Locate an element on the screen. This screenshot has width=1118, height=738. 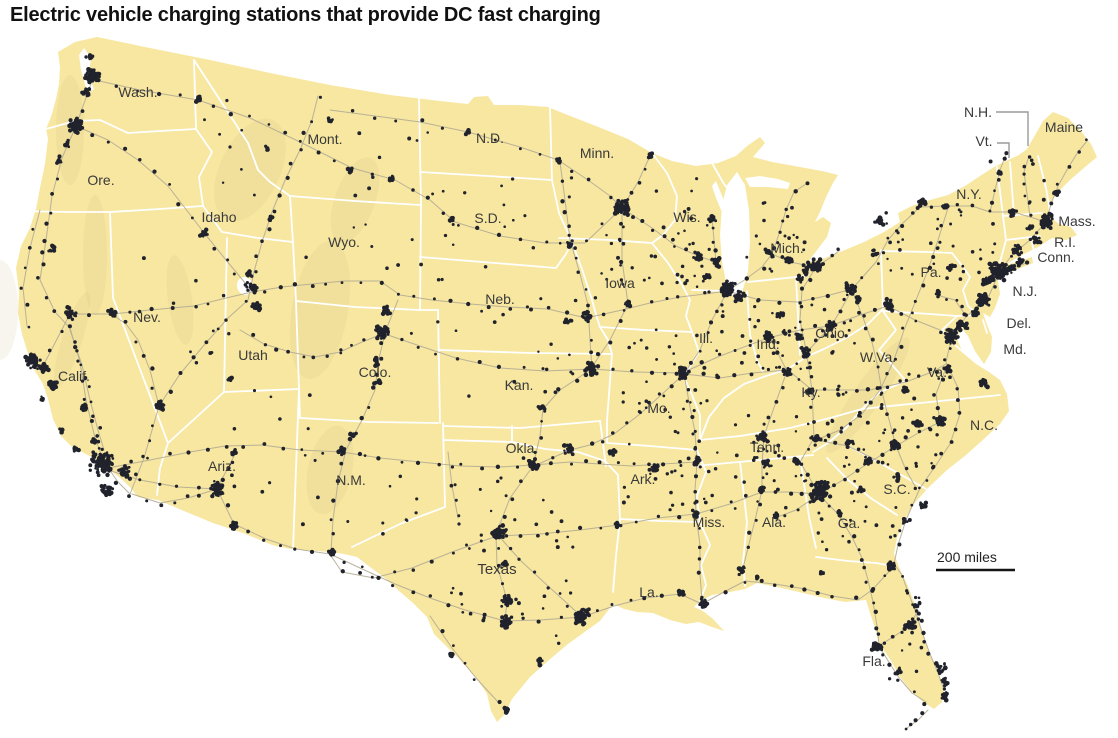
state-label-okla: Okla. is located at coordinates (522, 448).